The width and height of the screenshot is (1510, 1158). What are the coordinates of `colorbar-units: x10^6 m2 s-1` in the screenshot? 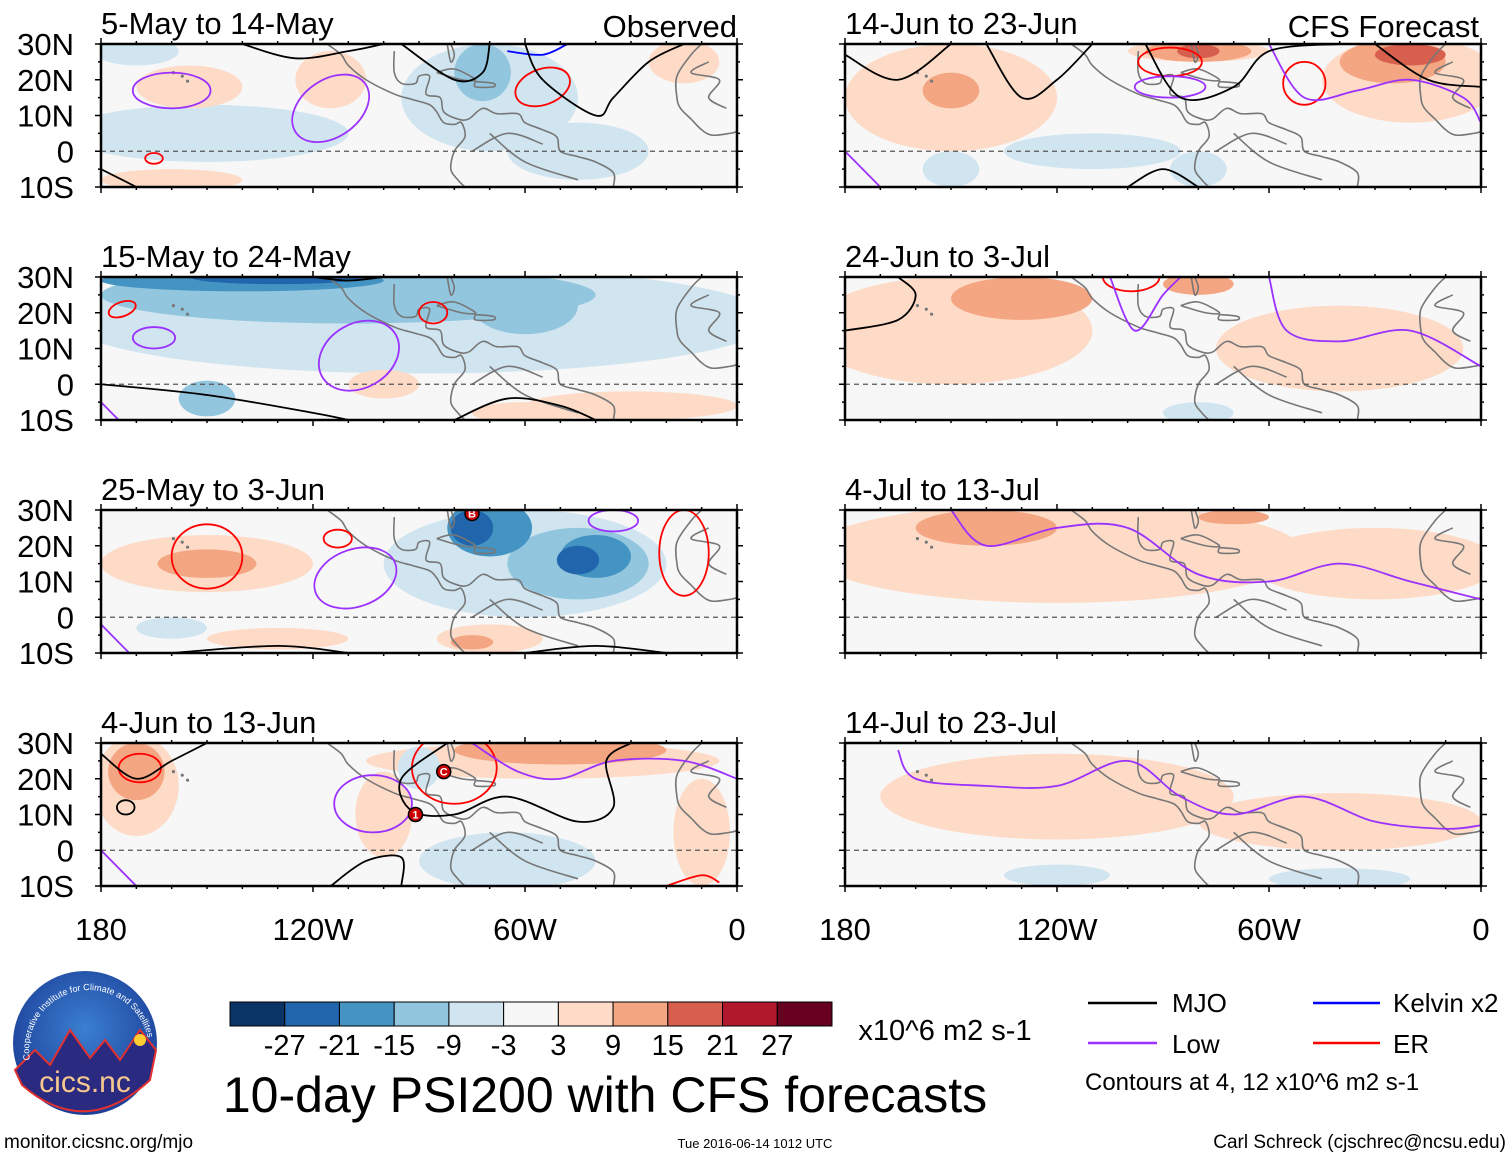 It's located at (944, 1031).